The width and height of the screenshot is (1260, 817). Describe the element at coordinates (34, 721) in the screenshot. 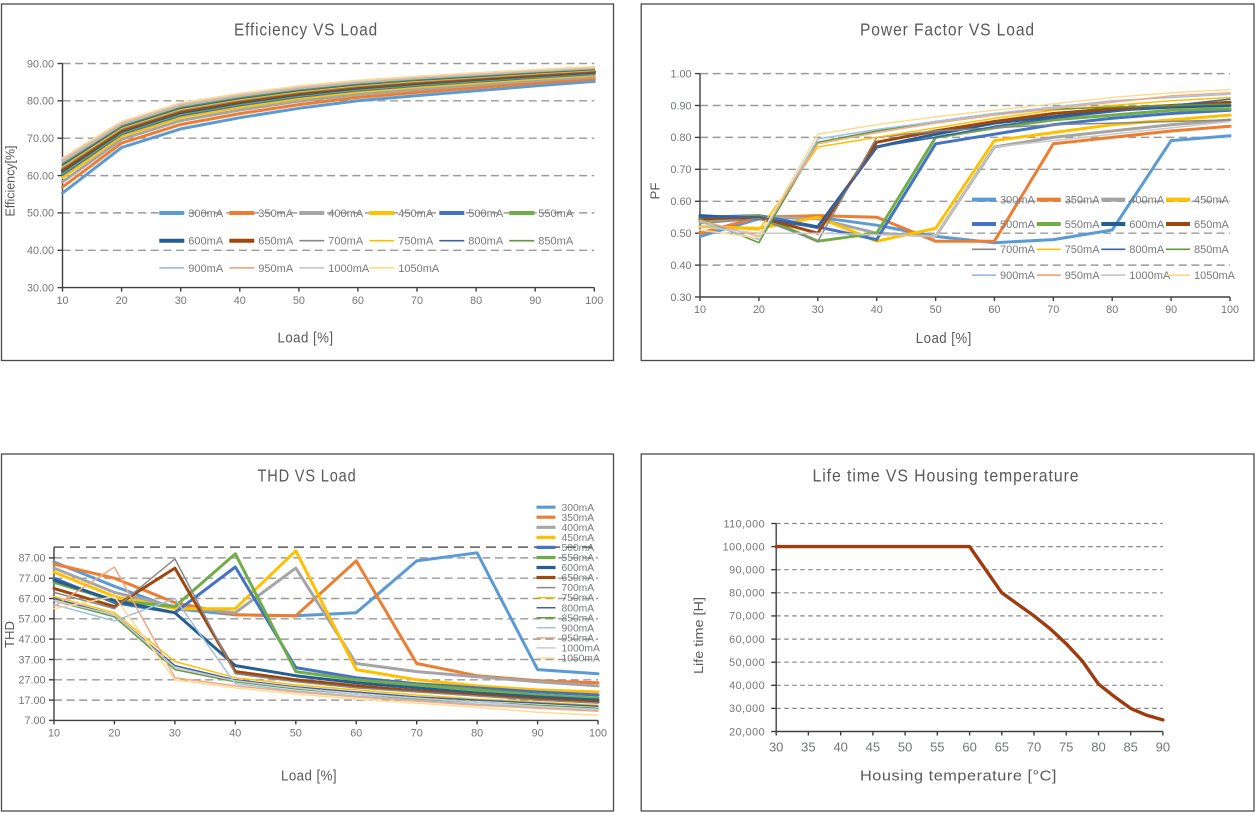

I see `svg-text: 7.00` at that location.